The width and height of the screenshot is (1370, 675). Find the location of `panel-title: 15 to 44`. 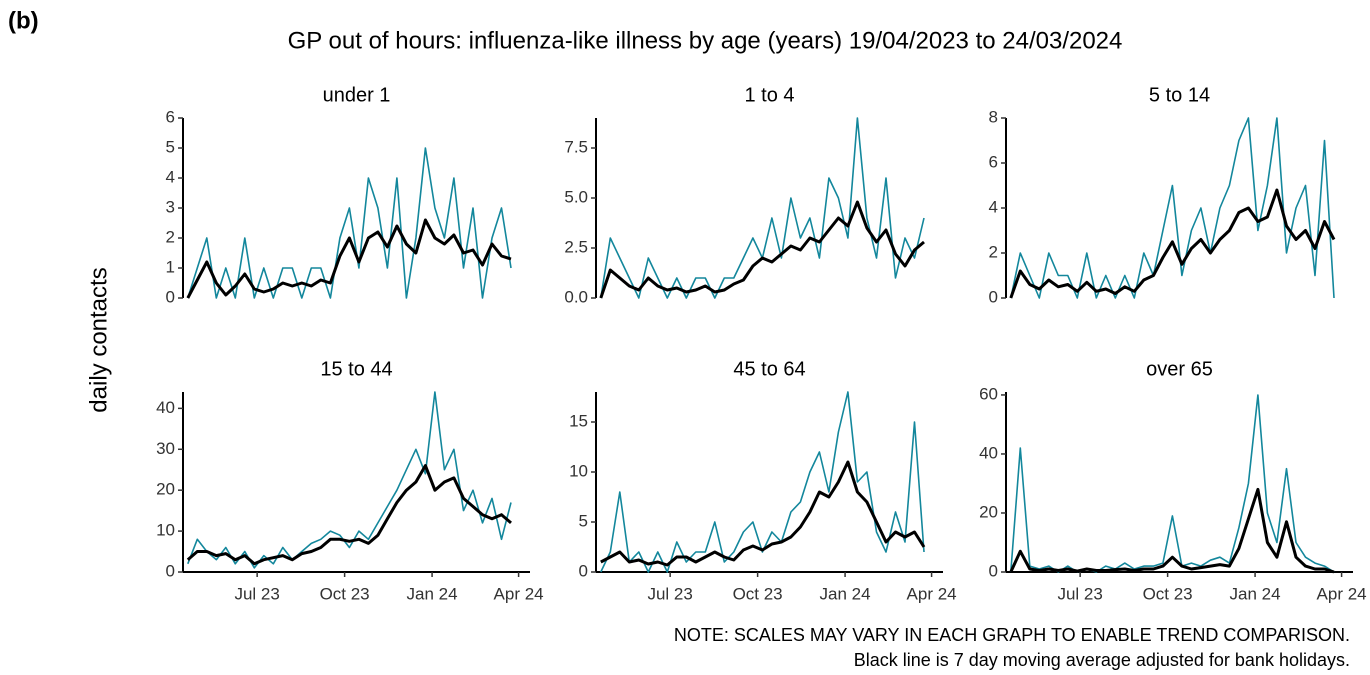

panel-title: 15 to 44 is located at coordinates (356, 369).